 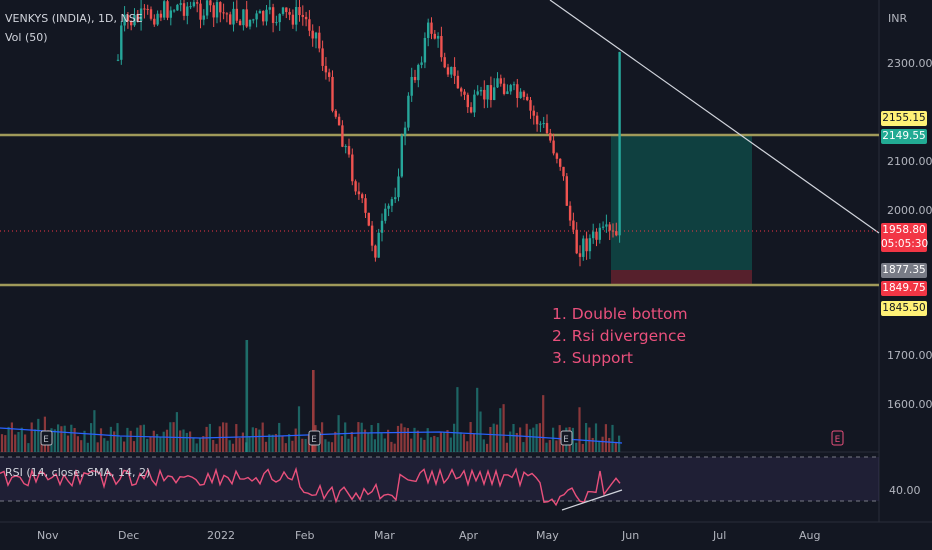 What do you see at coordinates (74, 18) in the screenshot?
I see `symbol-title: VENKYS (INDIA), 1D, NSE` at bounding box center [74, 18].